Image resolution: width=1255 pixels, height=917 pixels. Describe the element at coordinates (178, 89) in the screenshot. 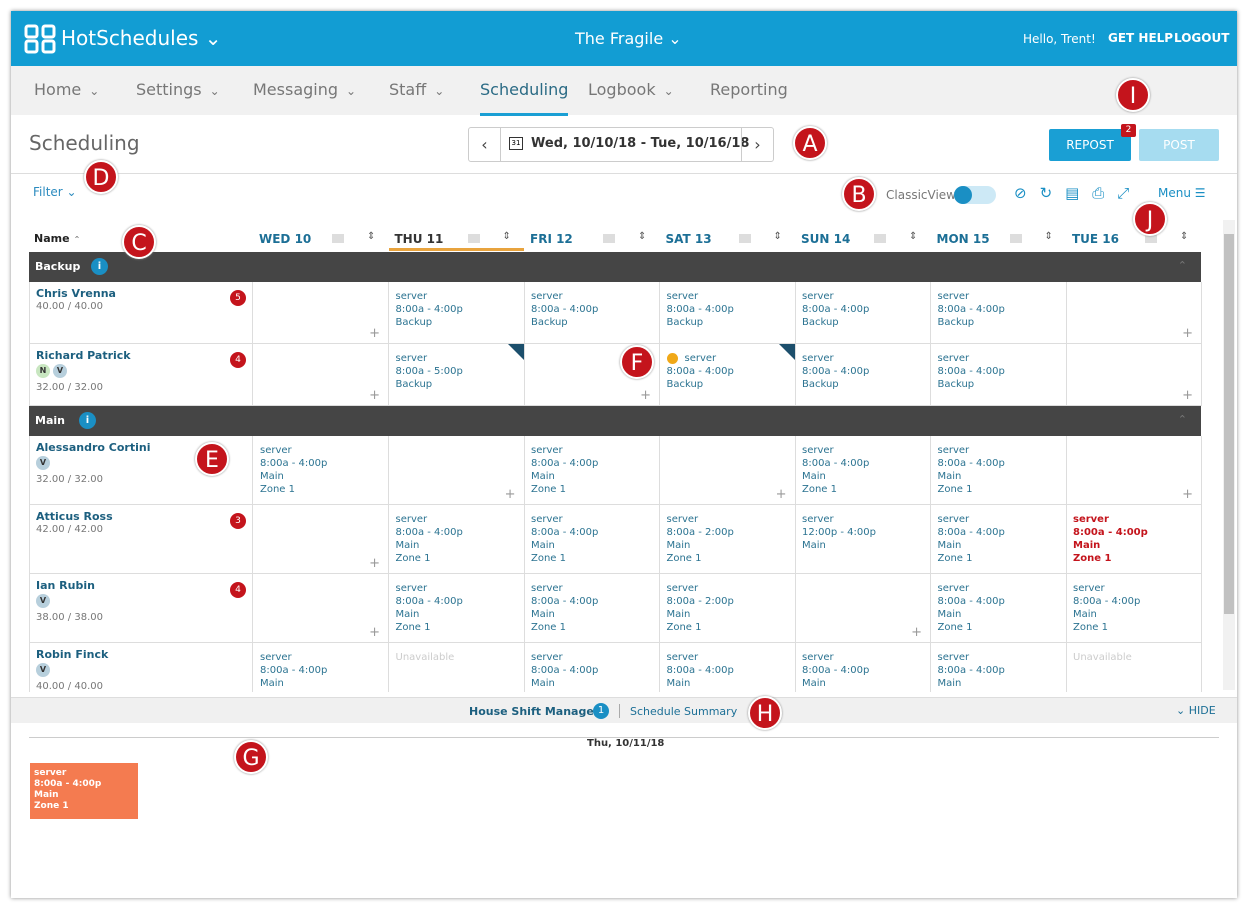

I see `nav-item: Settings ⌄` at that location.